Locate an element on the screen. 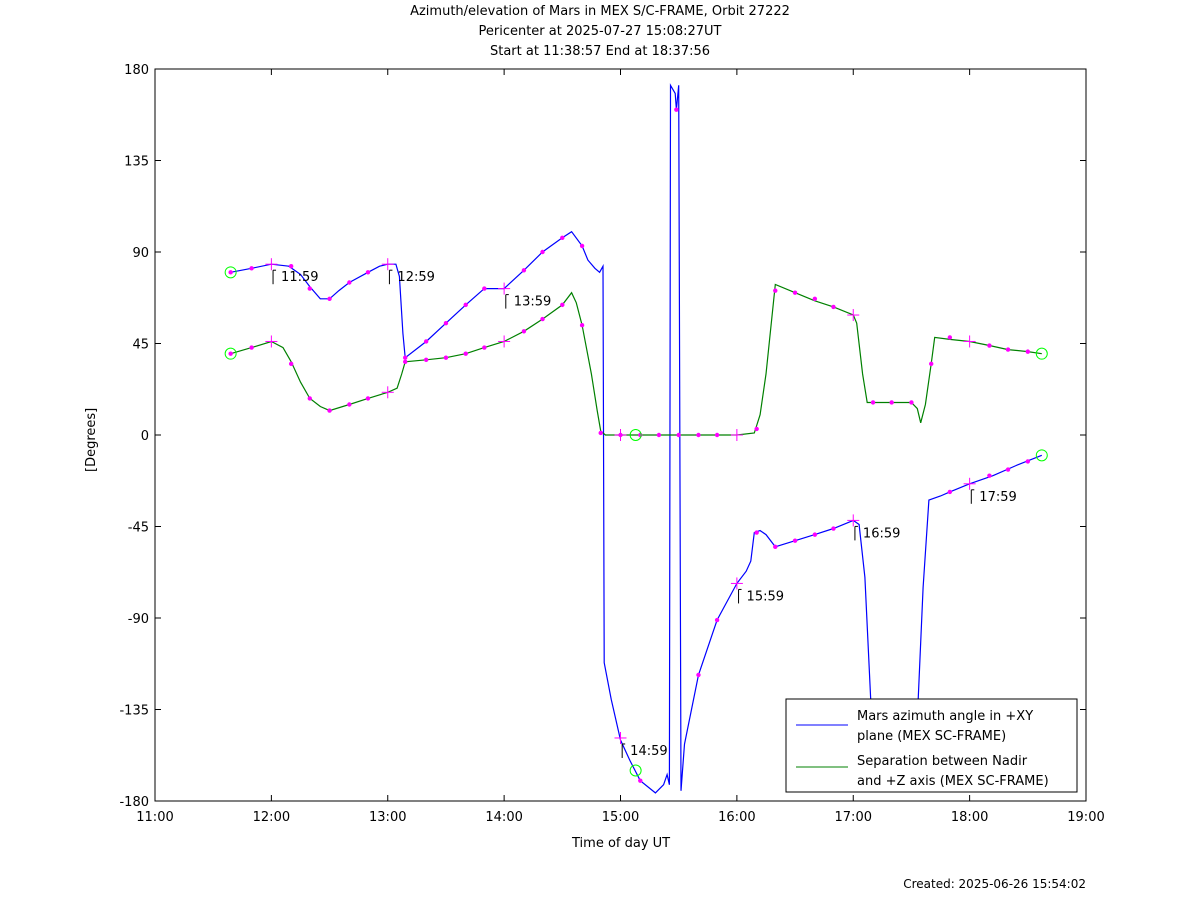  created-timestamp: Created: 2025-06-26 15:54:02 is located at coordinates (994, 884).